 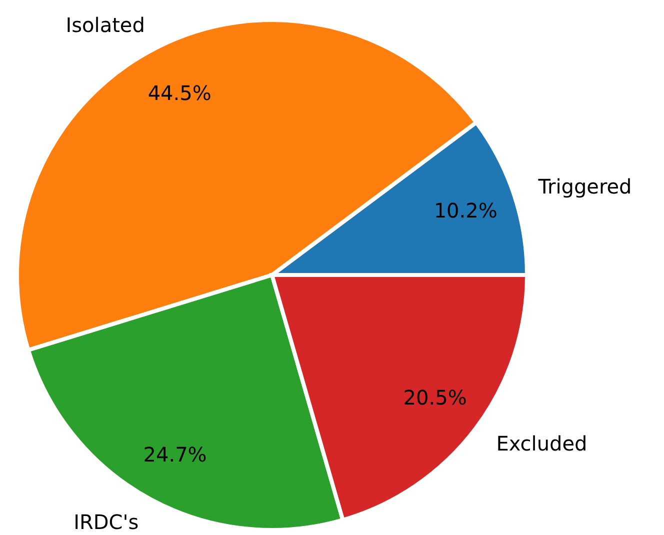 I want to click on slice-label: Isolated, so click(x=105, y=24).